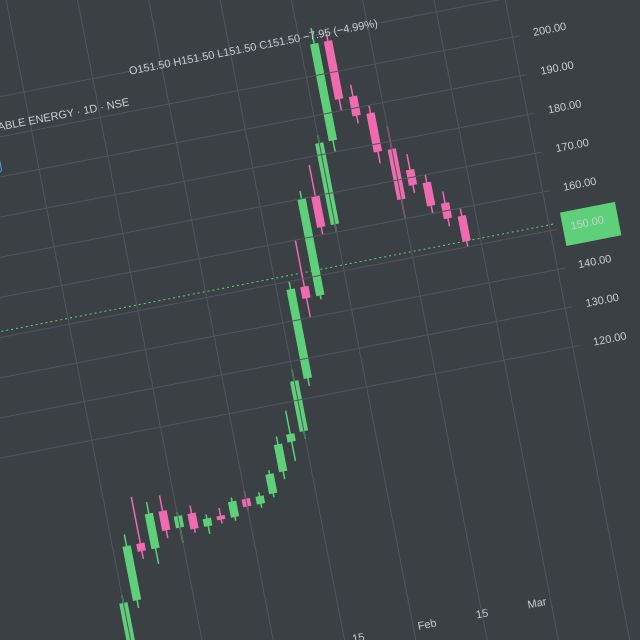 The image size is (640, 640). What do you see at coordinates (590, 223) in the screenshot?
I see `price-tag` at bounding box center [590, 223].